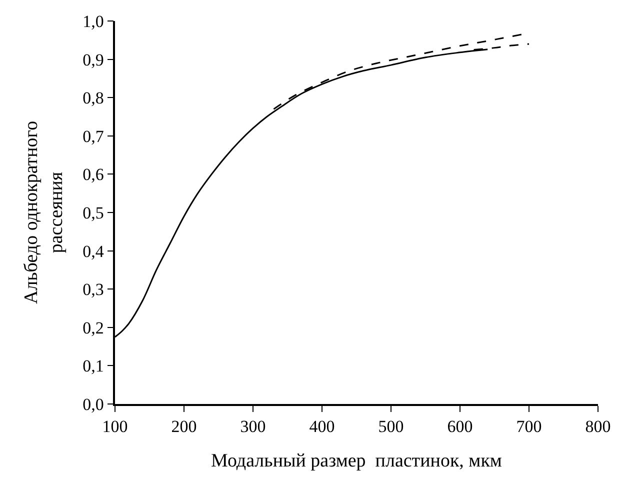  What do you see at coordinates (93, 404) in the screenshot?
I see `y-tick-label: 0,0` at bounding box center [93, 404].